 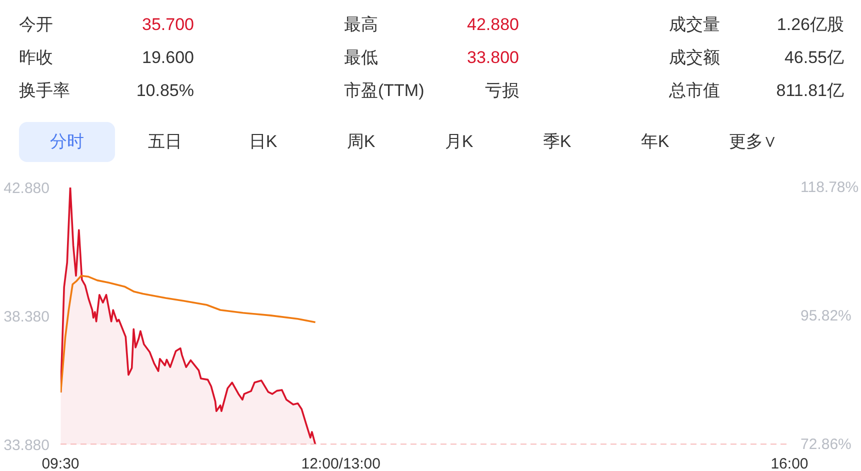 What do you see at coordinates (341, 463) in the screenshot?
I see `x-tick-label: 12:00/13:00` at bounding box center [341, 463].